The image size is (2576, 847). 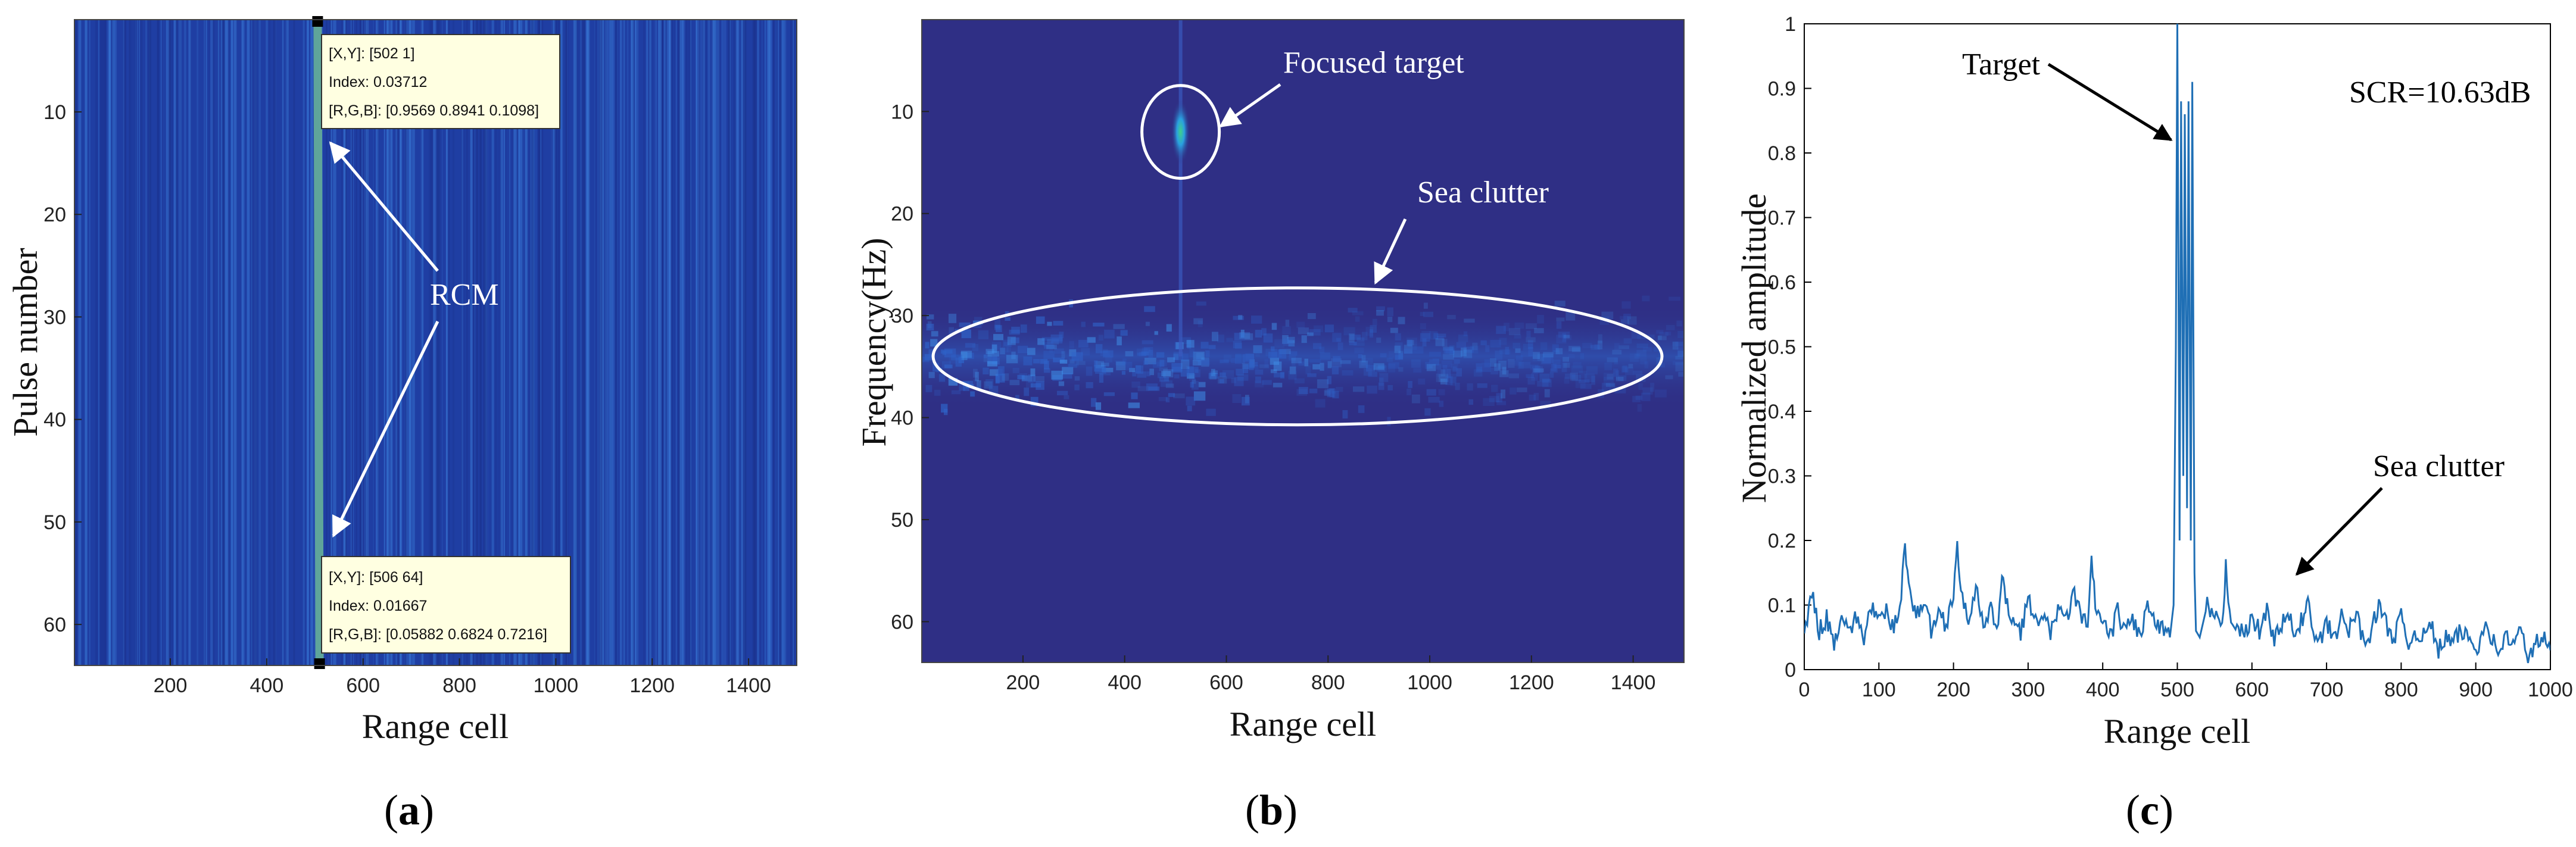 What do you see at coordinates (25, 342) in the screenshot?
I see `panel-a-ylabel: Pulse number` at bounding box center [25, 342].